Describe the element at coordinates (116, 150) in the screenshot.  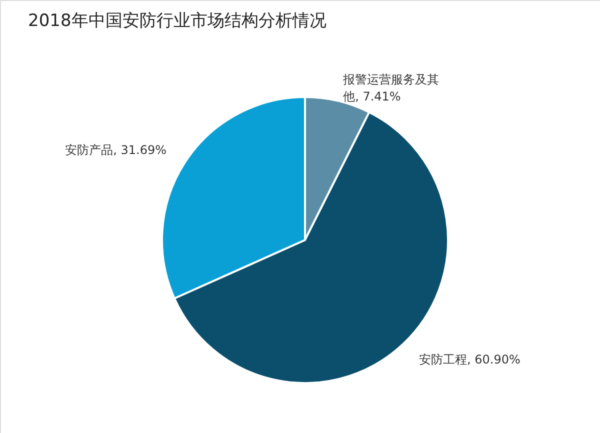
I see `slice-label: 安防产品, 31.69%` at that location.